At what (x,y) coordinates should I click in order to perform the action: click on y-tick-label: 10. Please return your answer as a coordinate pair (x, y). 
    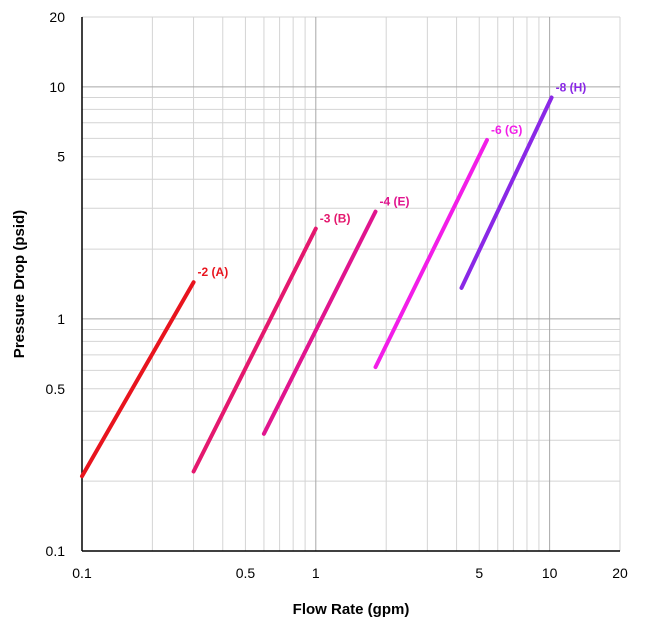
    Looking at the image, I should click on (57, 87).